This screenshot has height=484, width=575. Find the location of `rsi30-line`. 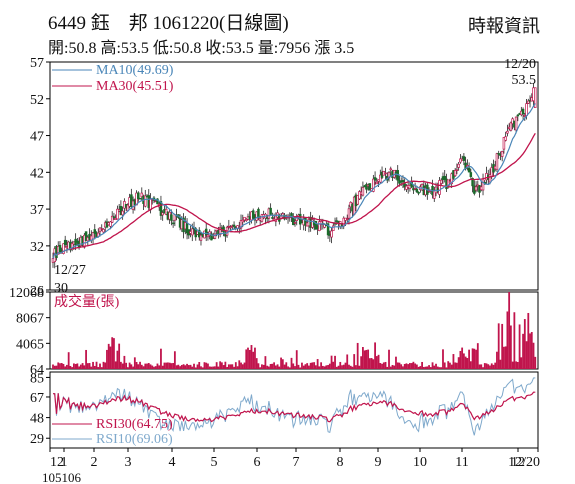

rsi30-line is located at coordinates (294, 407).